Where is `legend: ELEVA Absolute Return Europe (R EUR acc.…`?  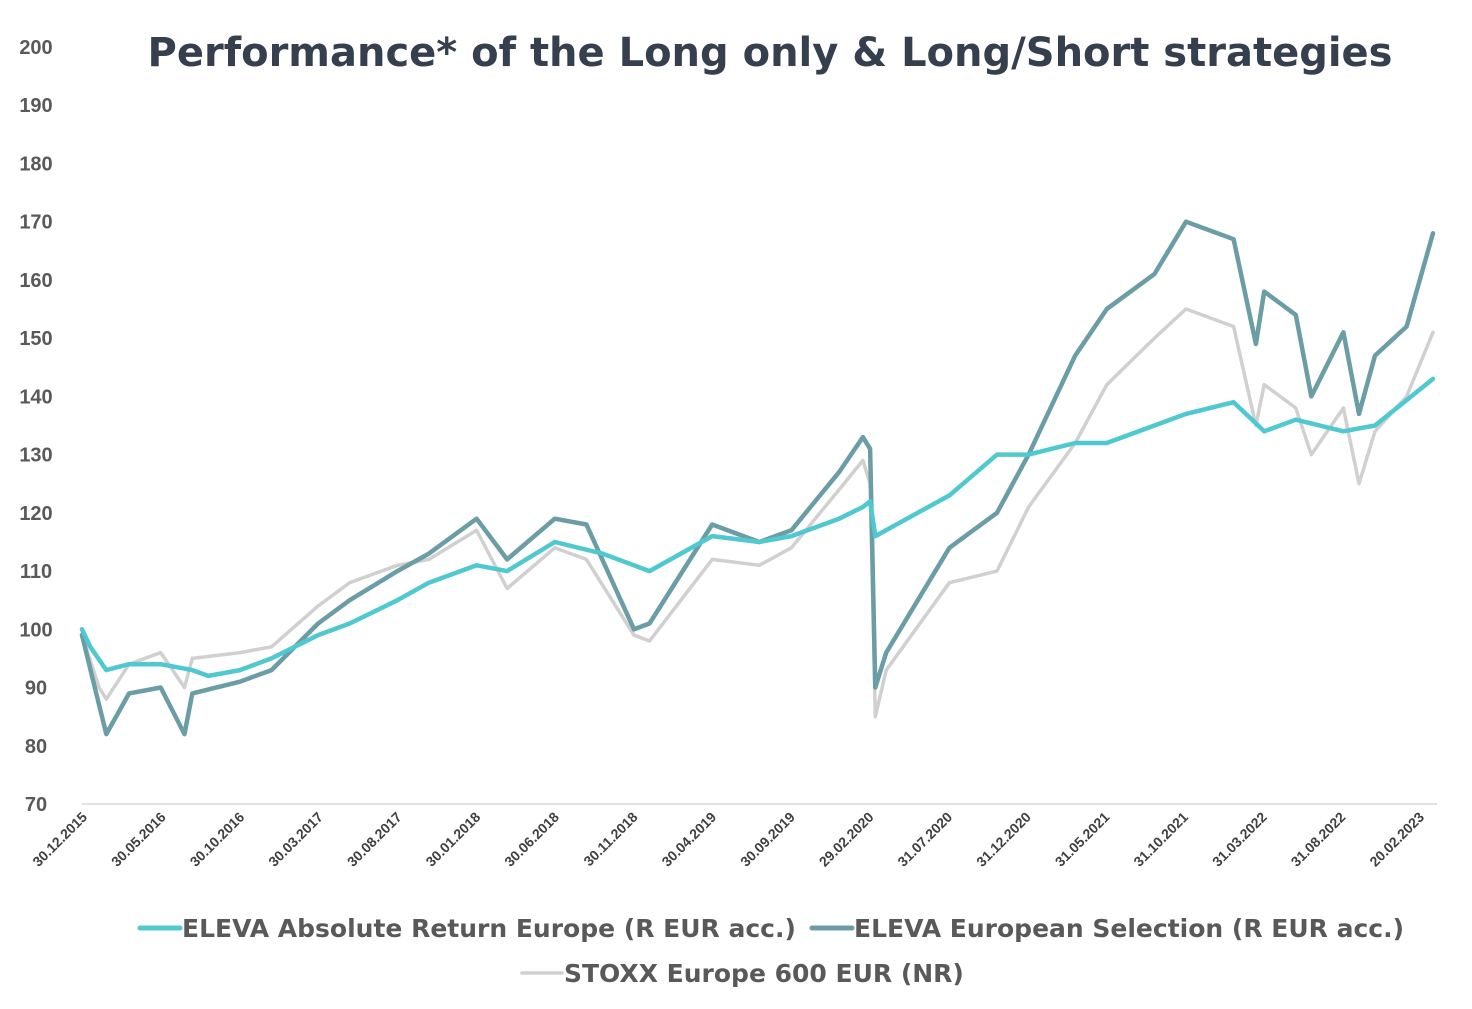
legend: ELEVA Absolute Return Europe (R EUR acc.… is located at coordinates (770, 951).